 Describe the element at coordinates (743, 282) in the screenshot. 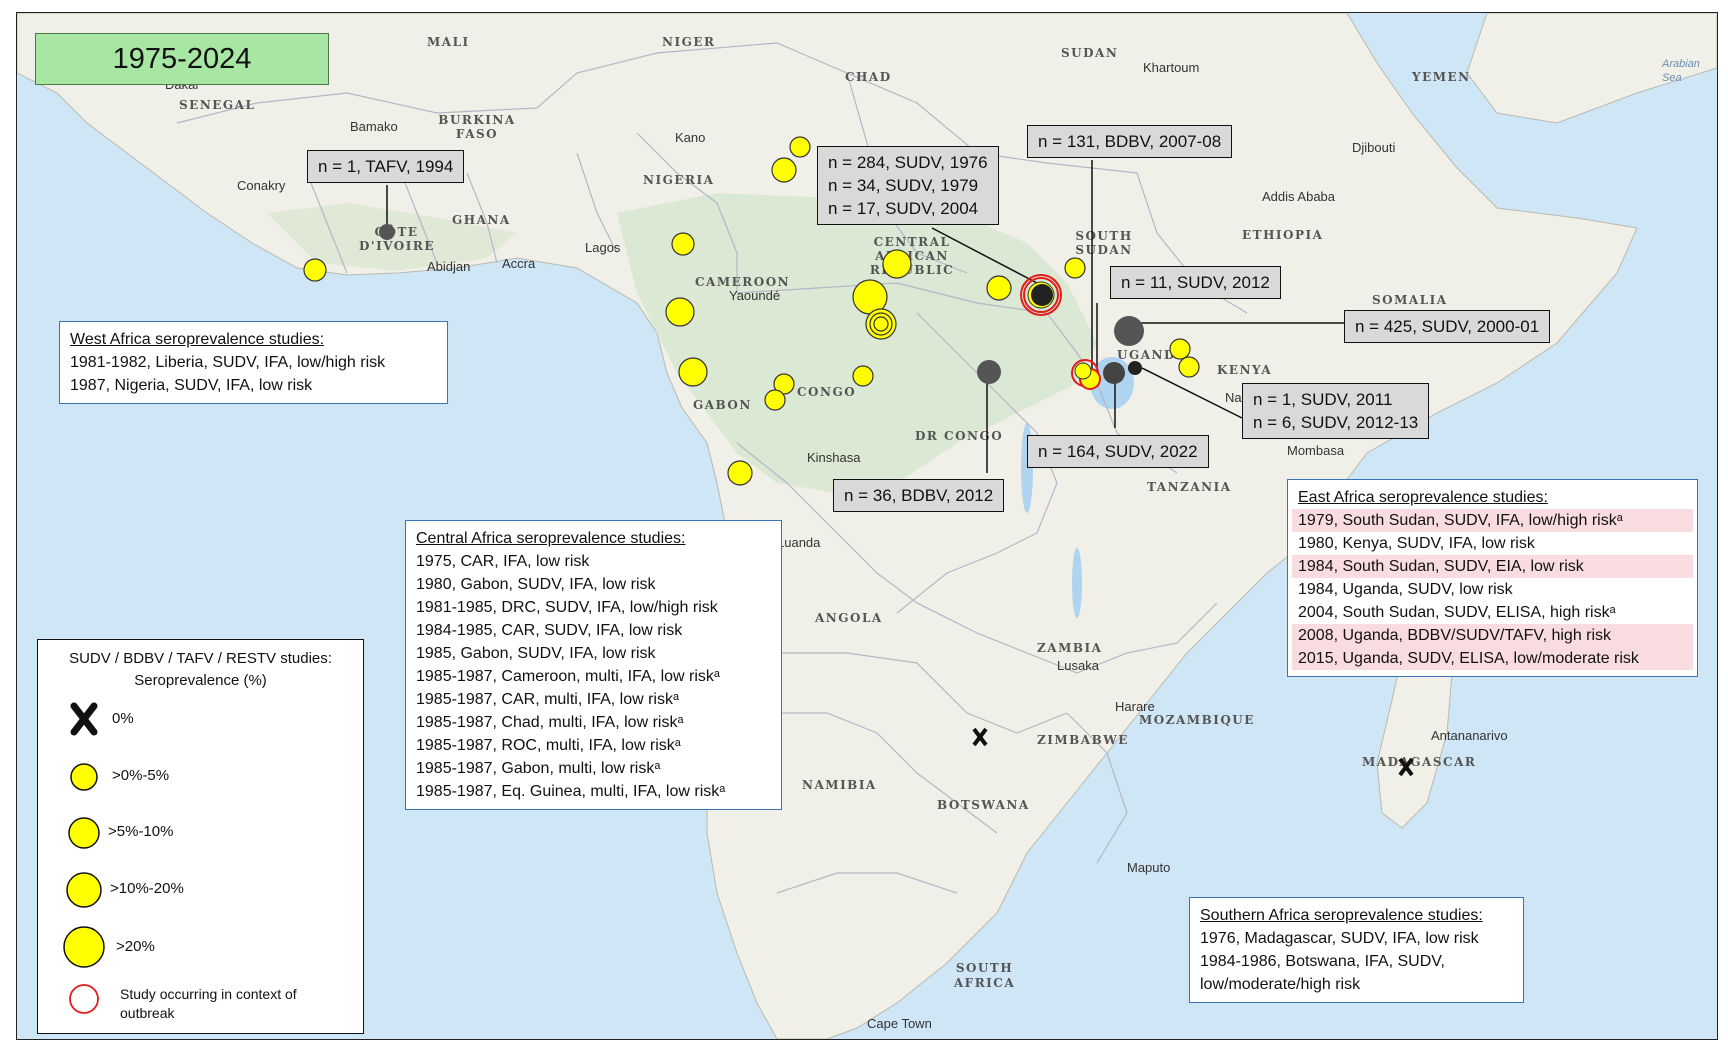

I see `country-label-cameroon: CAMEROON` at that location.